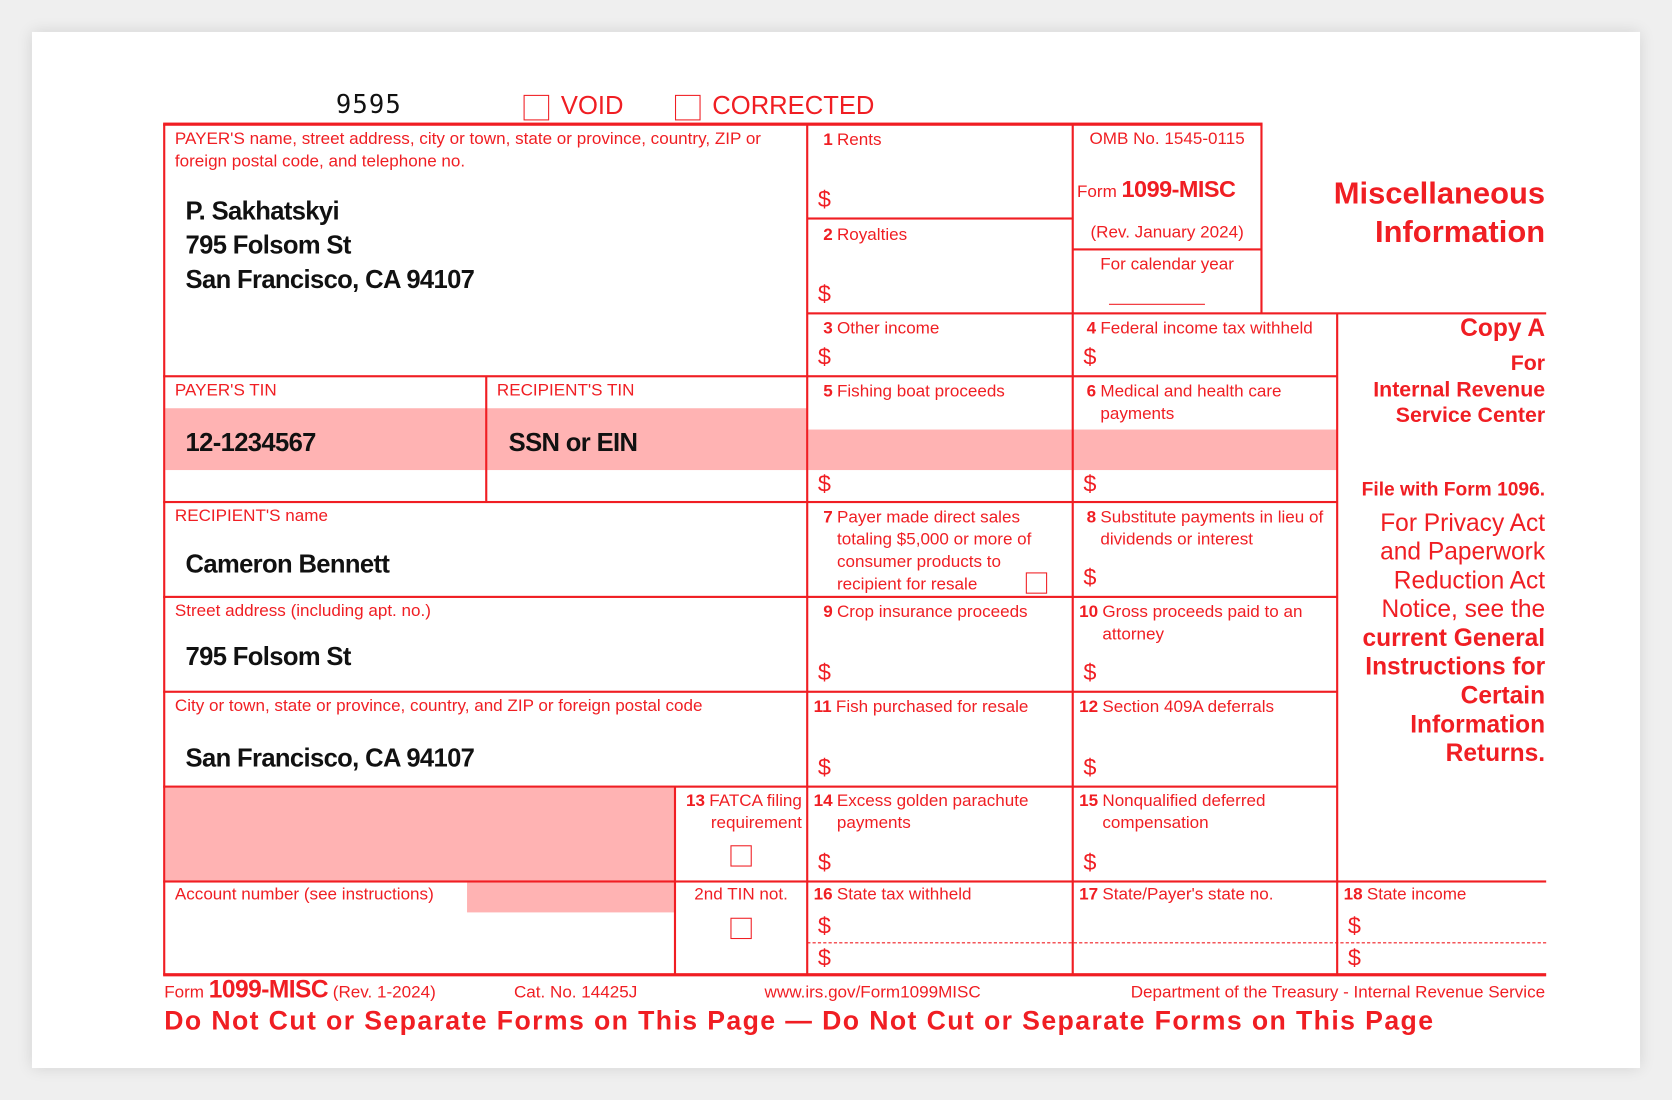  I want to click on box-10: 10 Gross proceeds paid to an attorney, so click(1204, 623).